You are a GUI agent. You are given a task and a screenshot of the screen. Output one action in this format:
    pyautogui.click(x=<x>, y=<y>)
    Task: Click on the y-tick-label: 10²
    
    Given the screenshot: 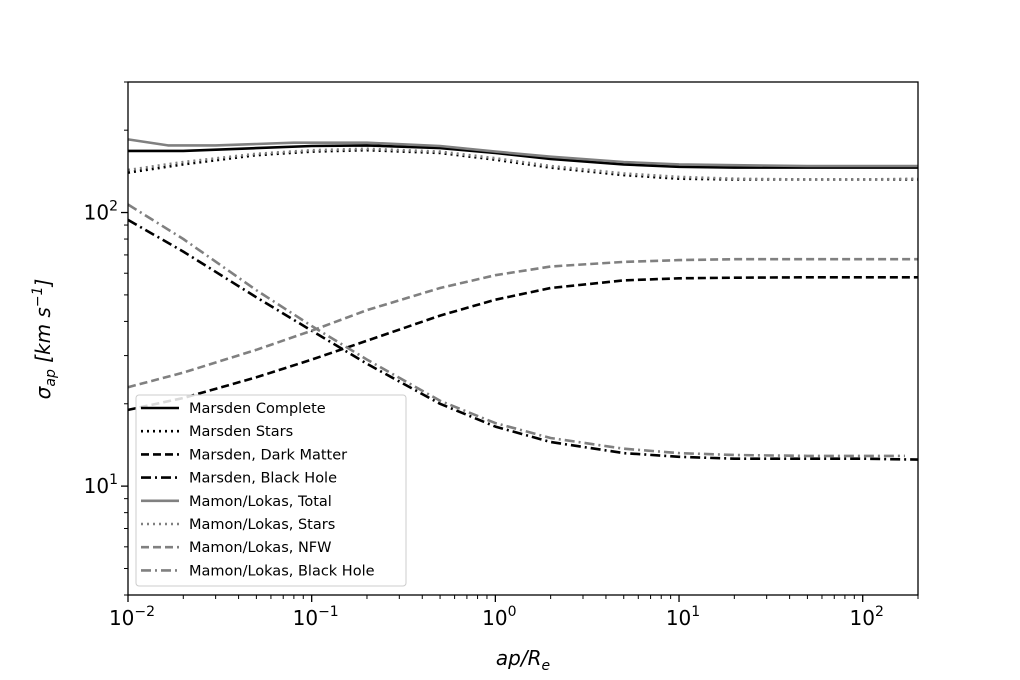 What is the action you would take?
    pyautogui.click(x=101, y=212)
    